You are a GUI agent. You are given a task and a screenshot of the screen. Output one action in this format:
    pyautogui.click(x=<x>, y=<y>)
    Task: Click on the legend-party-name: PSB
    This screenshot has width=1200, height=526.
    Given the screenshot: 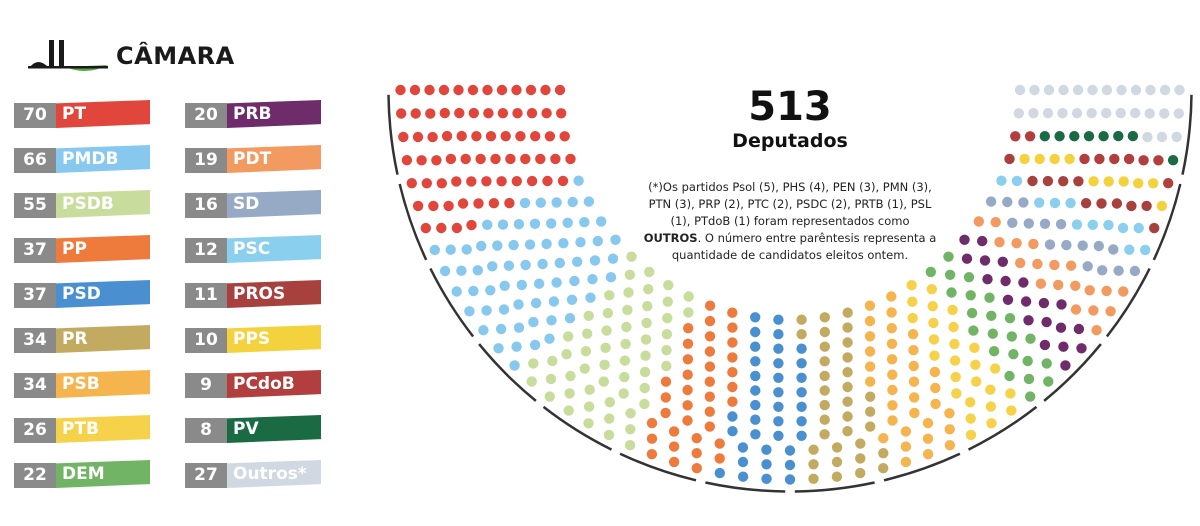 What is the action you would take?
    pyautogui.click(x=103, y=384)
    